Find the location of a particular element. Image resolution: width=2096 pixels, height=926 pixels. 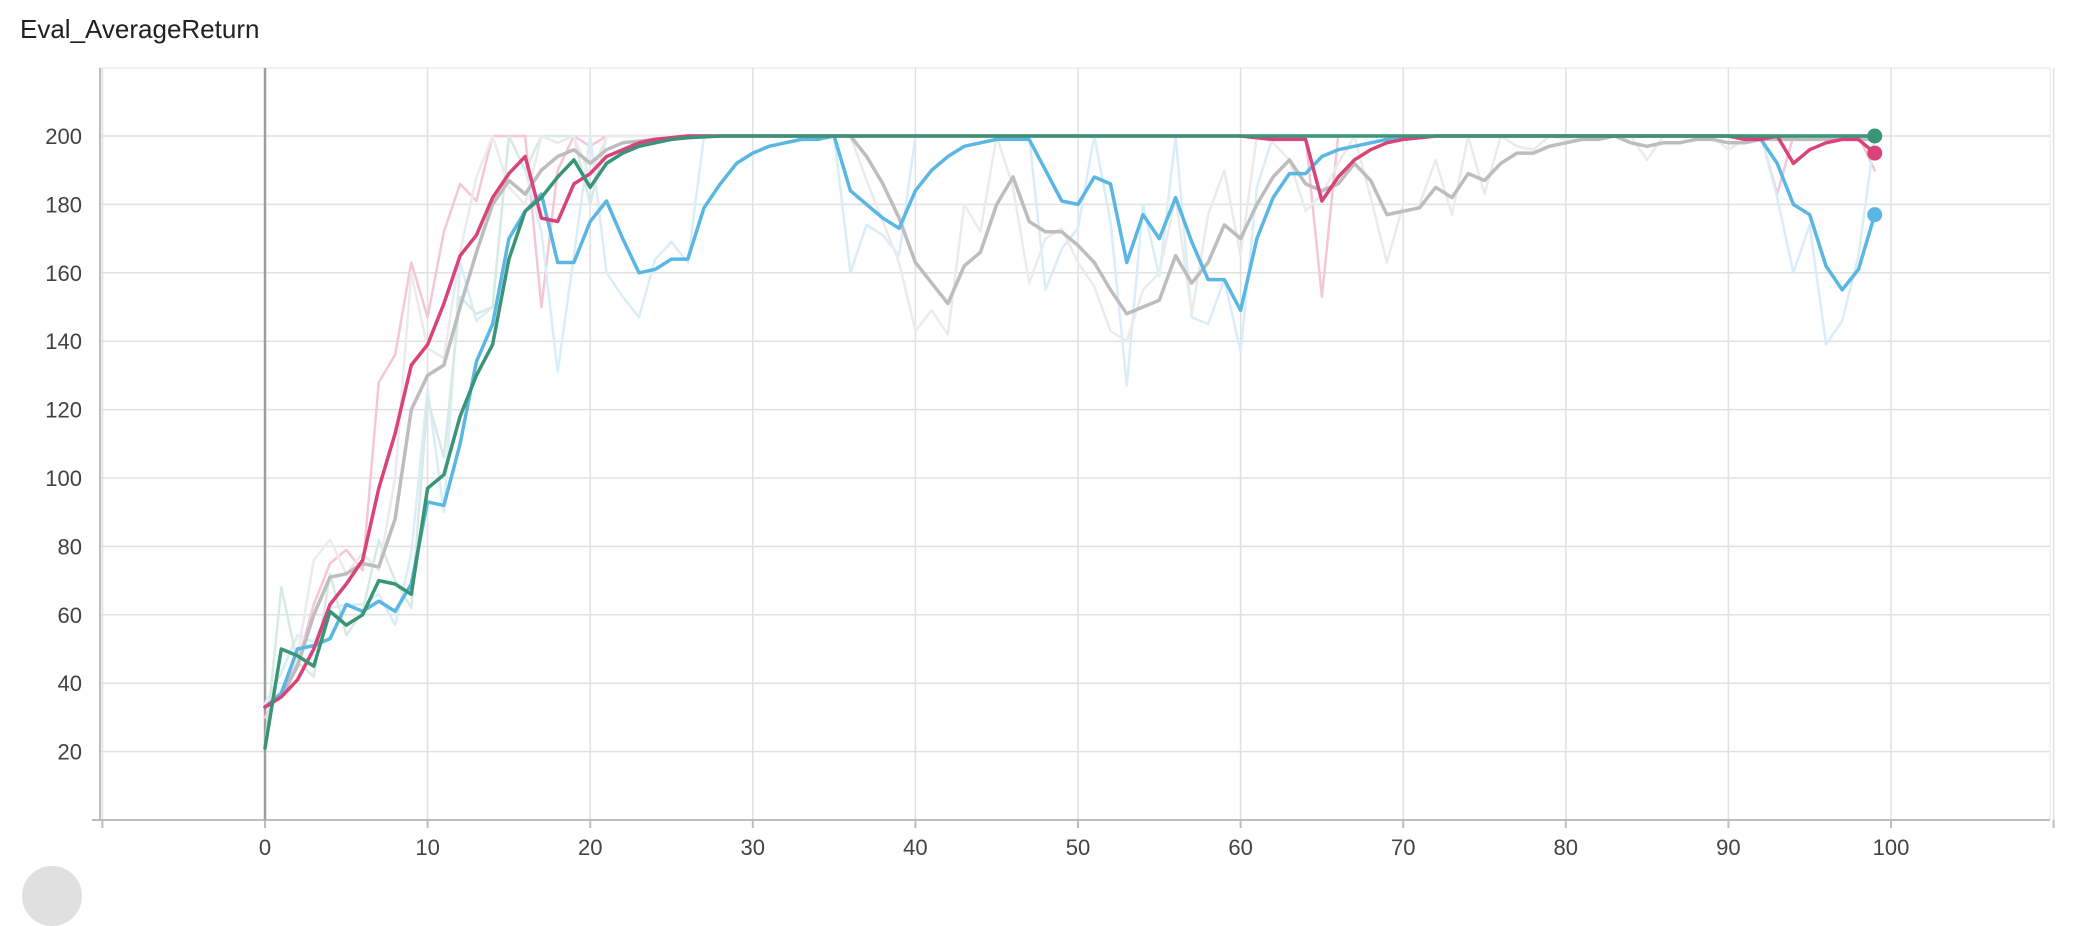

series-endpoints is located at coordinates (1875, 175).